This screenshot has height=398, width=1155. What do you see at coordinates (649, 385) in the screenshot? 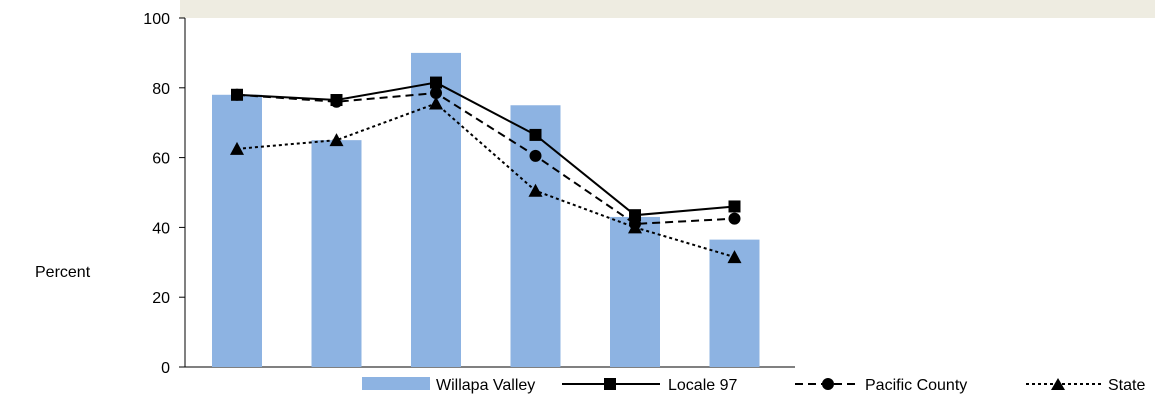
I see `legend-item-locale-97: Locale 97` at bounding box center [649, 385].